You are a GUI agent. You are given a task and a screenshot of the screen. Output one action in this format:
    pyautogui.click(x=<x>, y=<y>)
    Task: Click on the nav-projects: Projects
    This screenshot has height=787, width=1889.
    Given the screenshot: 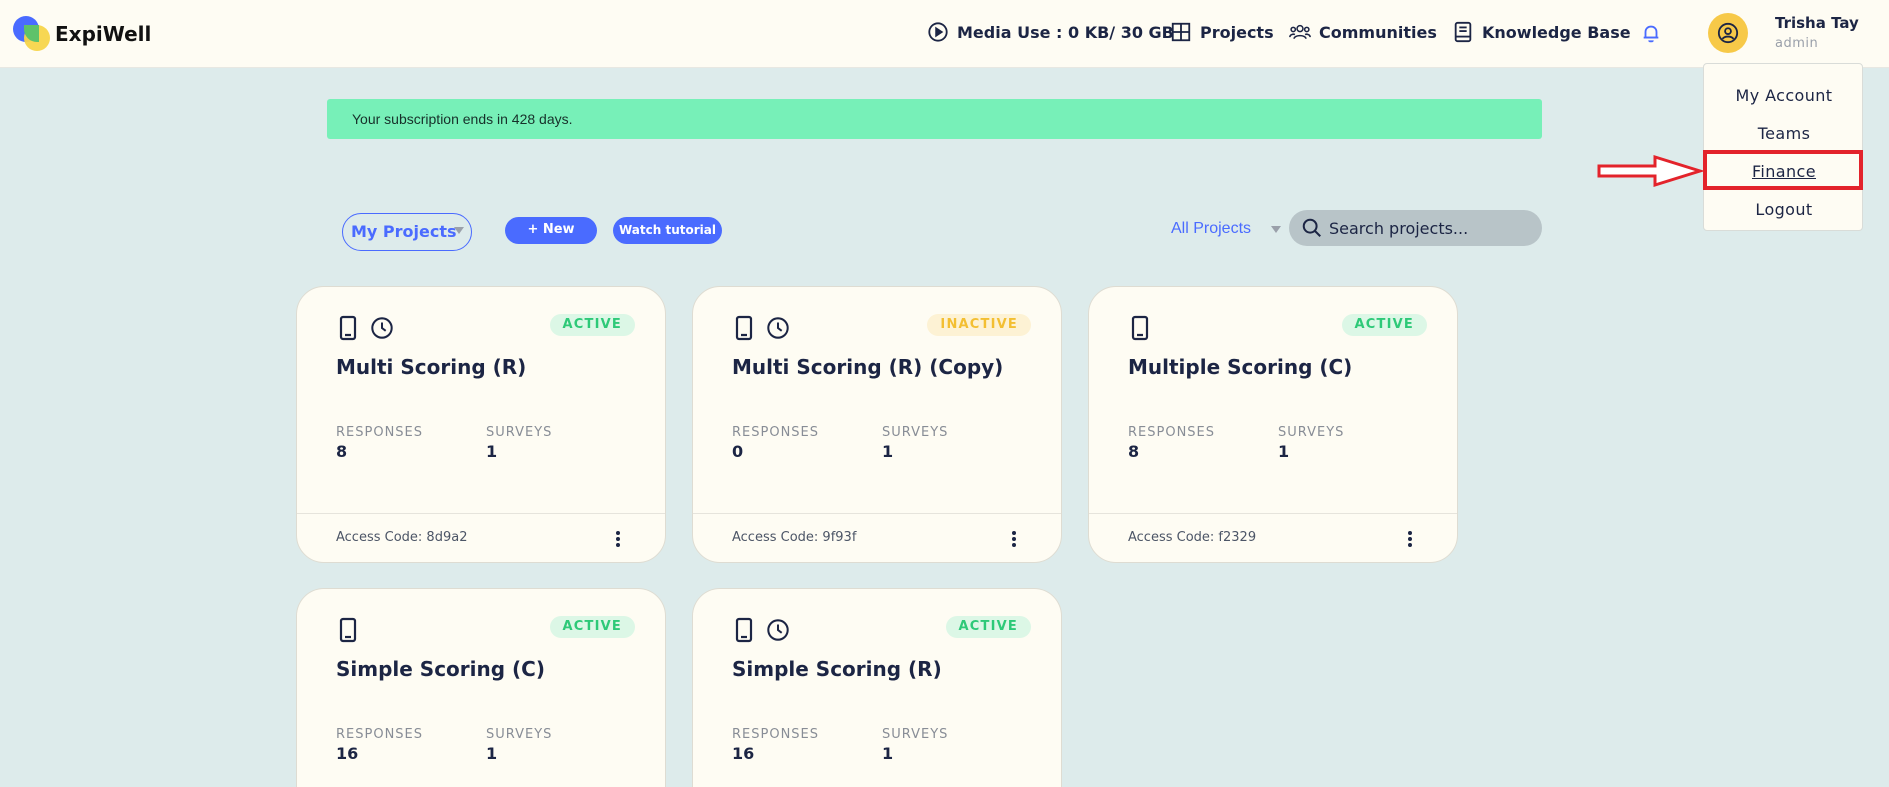 What is the action you would take?
    pyautogui.click(x=1222, y=32)
    